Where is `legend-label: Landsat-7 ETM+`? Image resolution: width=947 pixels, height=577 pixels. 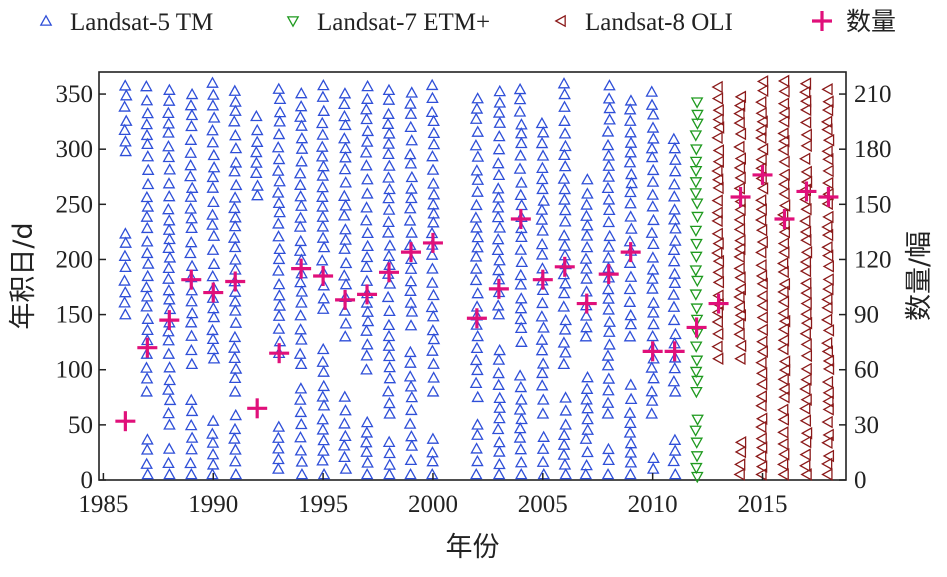 legend-label: Landsat-7 ETM+ is located at coordinates (403, 22).